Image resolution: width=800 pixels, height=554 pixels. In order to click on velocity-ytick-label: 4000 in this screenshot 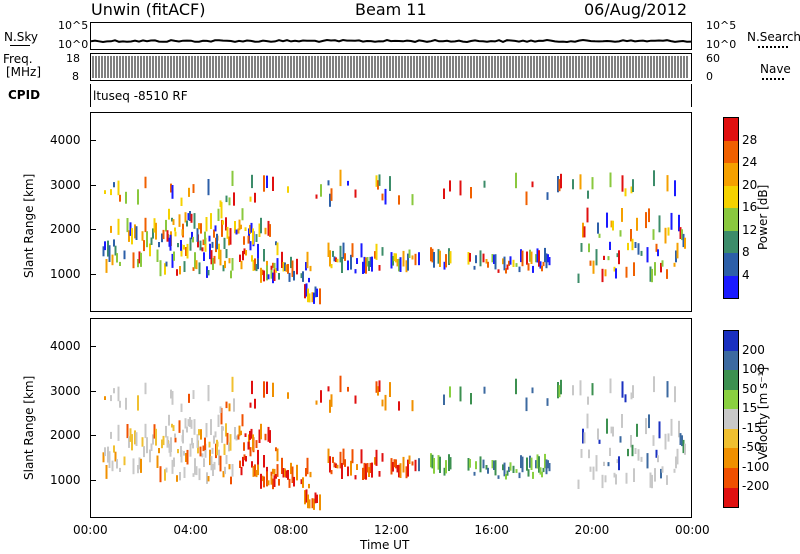, I will do `click(65, 345)`.